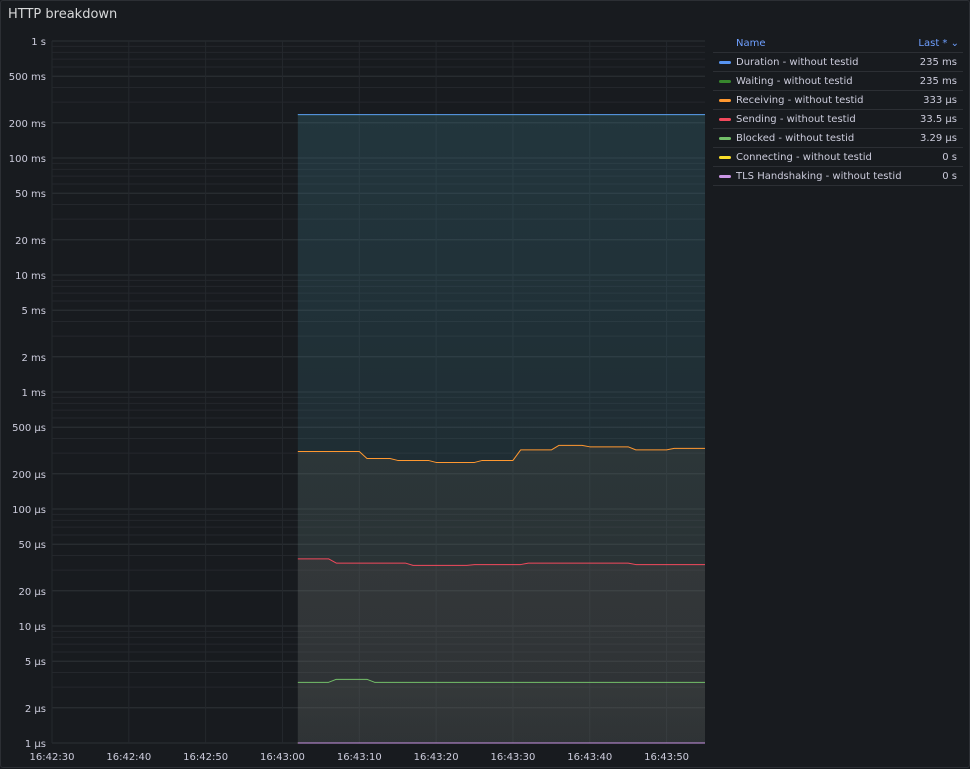 The height and width of the screenshot is (769, 970). I want to click on x-tick-label: 16:43:10, so click(359, 757).